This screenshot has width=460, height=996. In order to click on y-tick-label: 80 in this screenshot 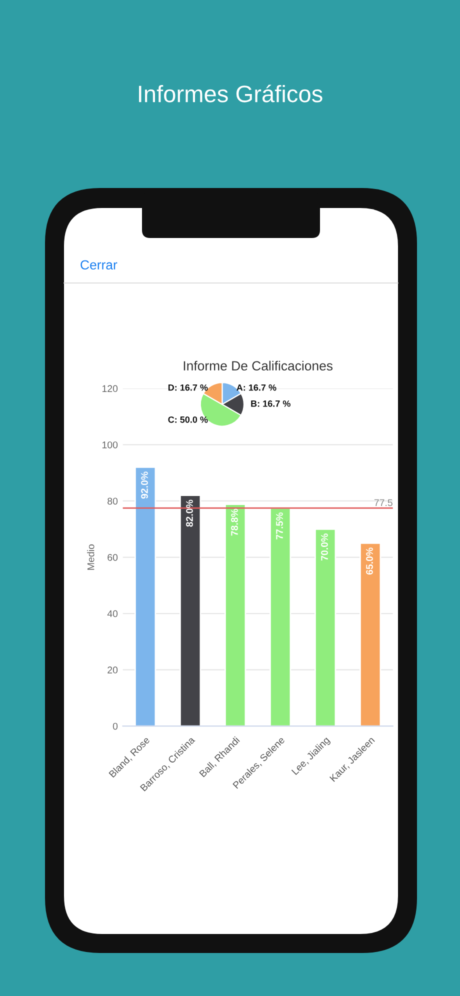, I will do `click(113, 501)`.